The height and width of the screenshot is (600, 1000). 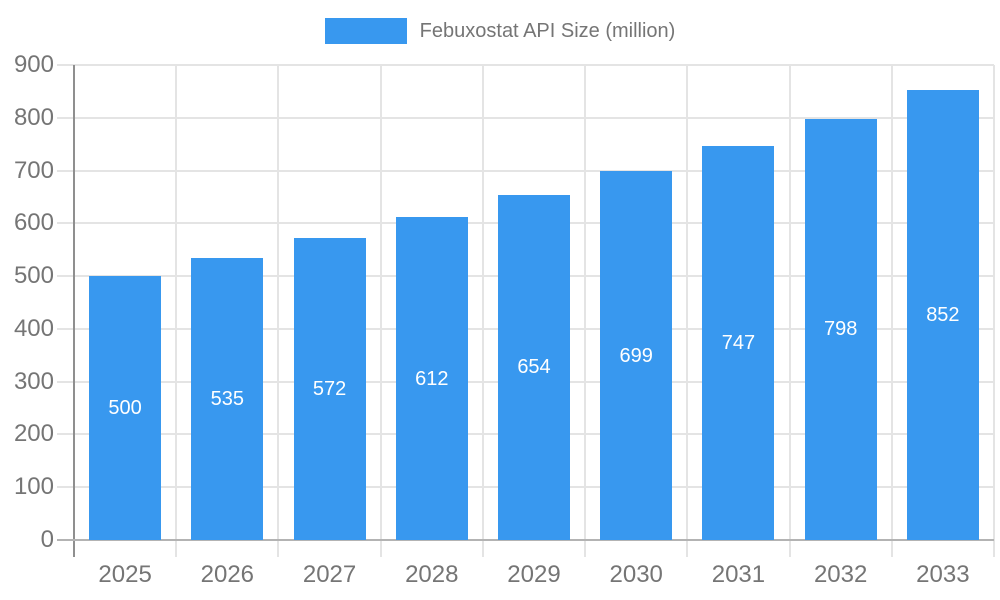 I want to click on y-axis-tick-label: 800, so click(x=33, y=117).